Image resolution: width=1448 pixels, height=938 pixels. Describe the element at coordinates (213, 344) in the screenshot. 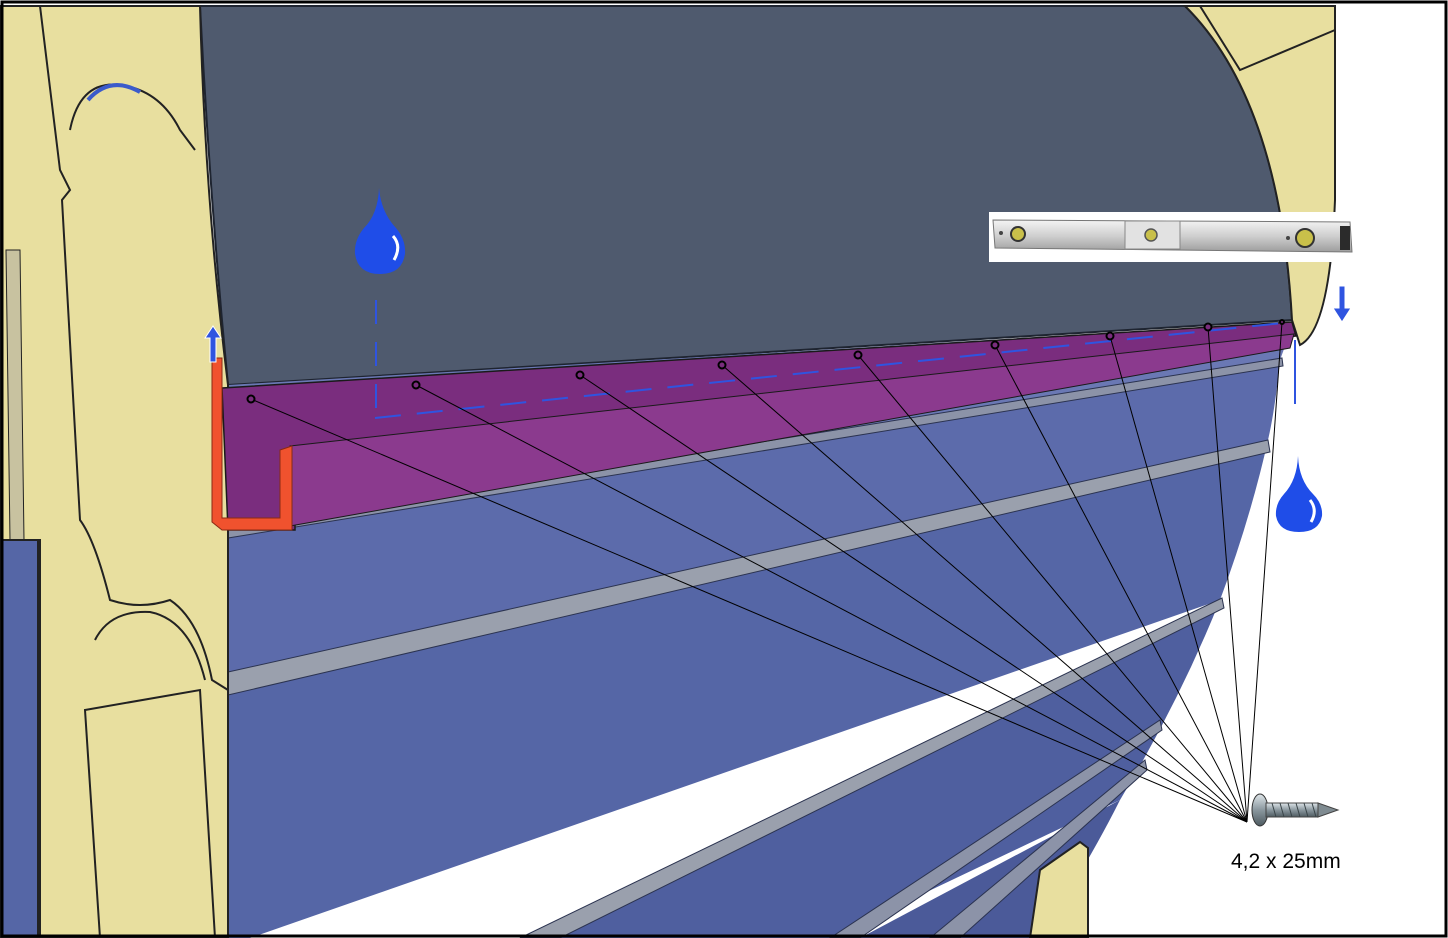

I see `arrow-up-icon` at that location.